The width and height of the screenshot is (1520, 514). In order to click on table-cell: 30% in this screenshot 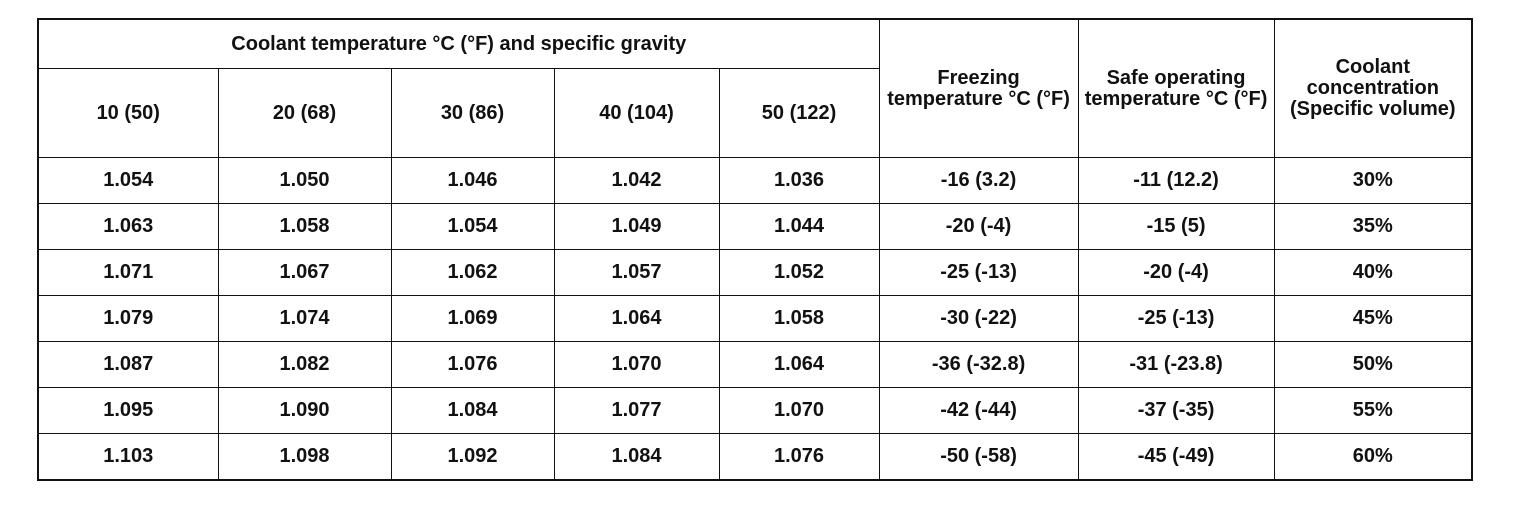, I will do `click(1373, 180)`.